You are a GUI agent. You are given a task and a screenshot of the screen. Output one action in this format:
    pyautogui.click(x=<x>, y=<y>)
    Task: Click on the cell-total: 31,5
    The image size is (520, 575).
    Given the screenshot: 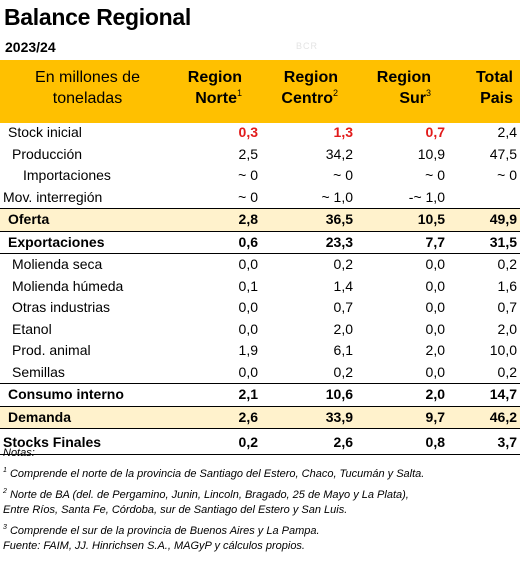 What is the action you would take?
    pyautogui.click(x=503, y=241)
    